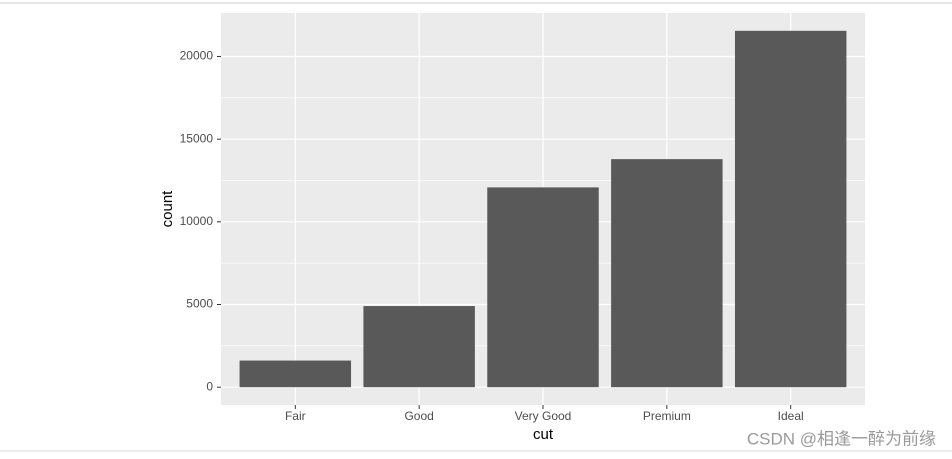 The image size is (952, 459). I want to click on y-tick-label: 10000, so click(197, 221).